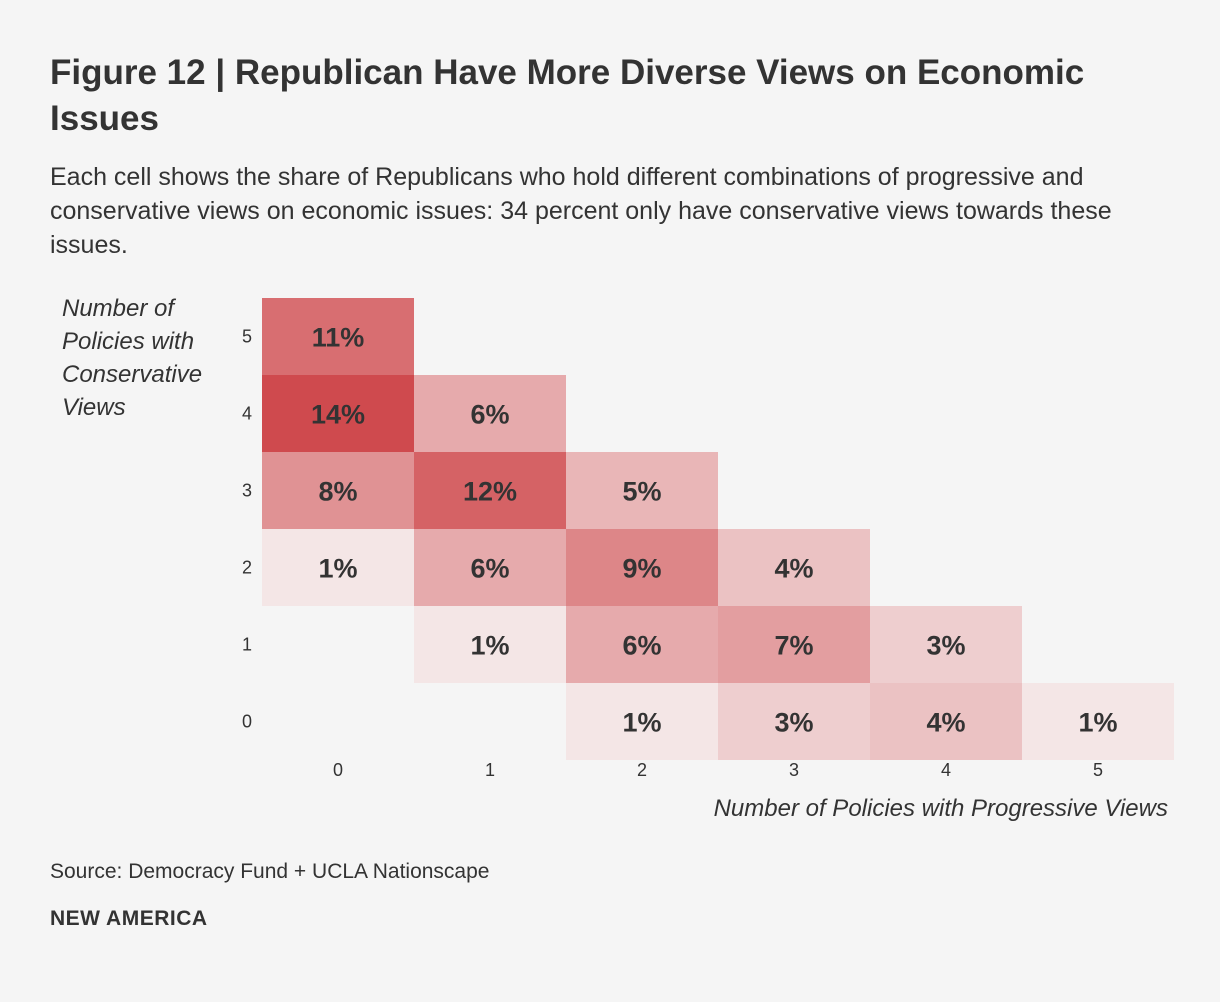  What do you see at coordinates (247, 722) in the screenshot?
I see `y-tick-label: 0` at bounding box center [247, 722].